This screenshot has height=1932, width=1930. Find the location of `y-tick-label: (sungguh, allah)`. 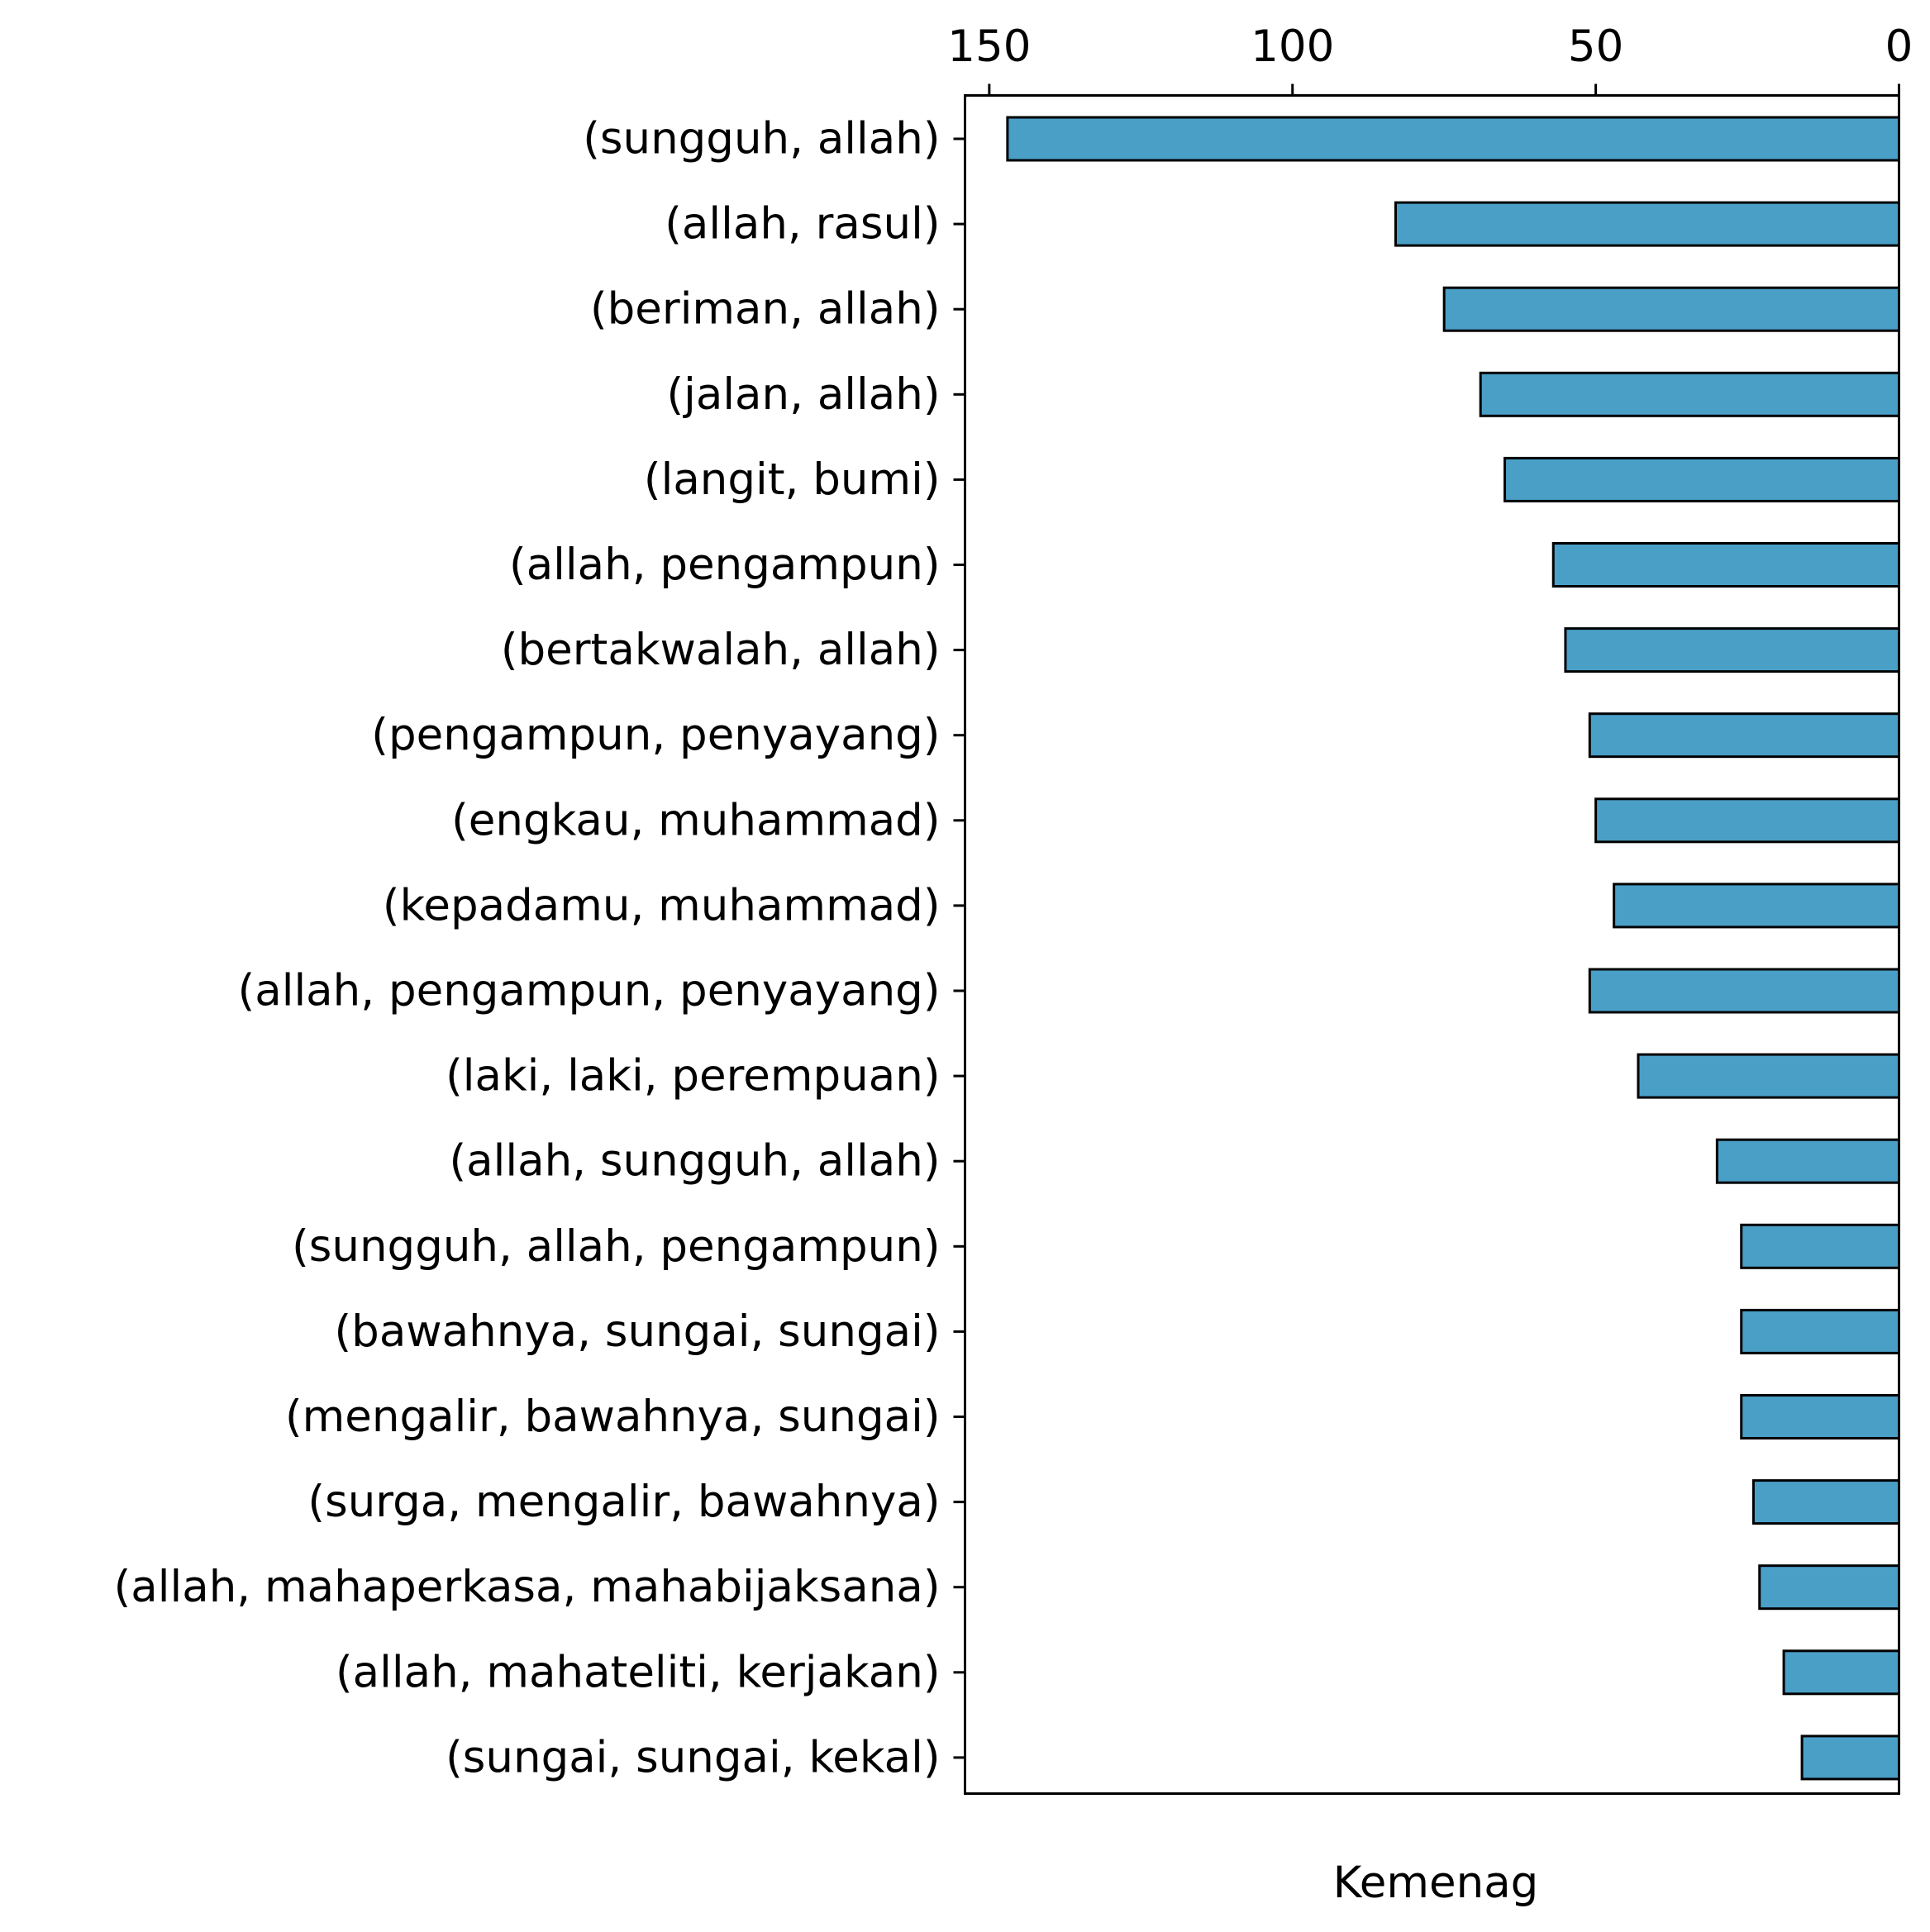

y-tick-label: (sungguh, allah) is located at coordinates (762, 139).